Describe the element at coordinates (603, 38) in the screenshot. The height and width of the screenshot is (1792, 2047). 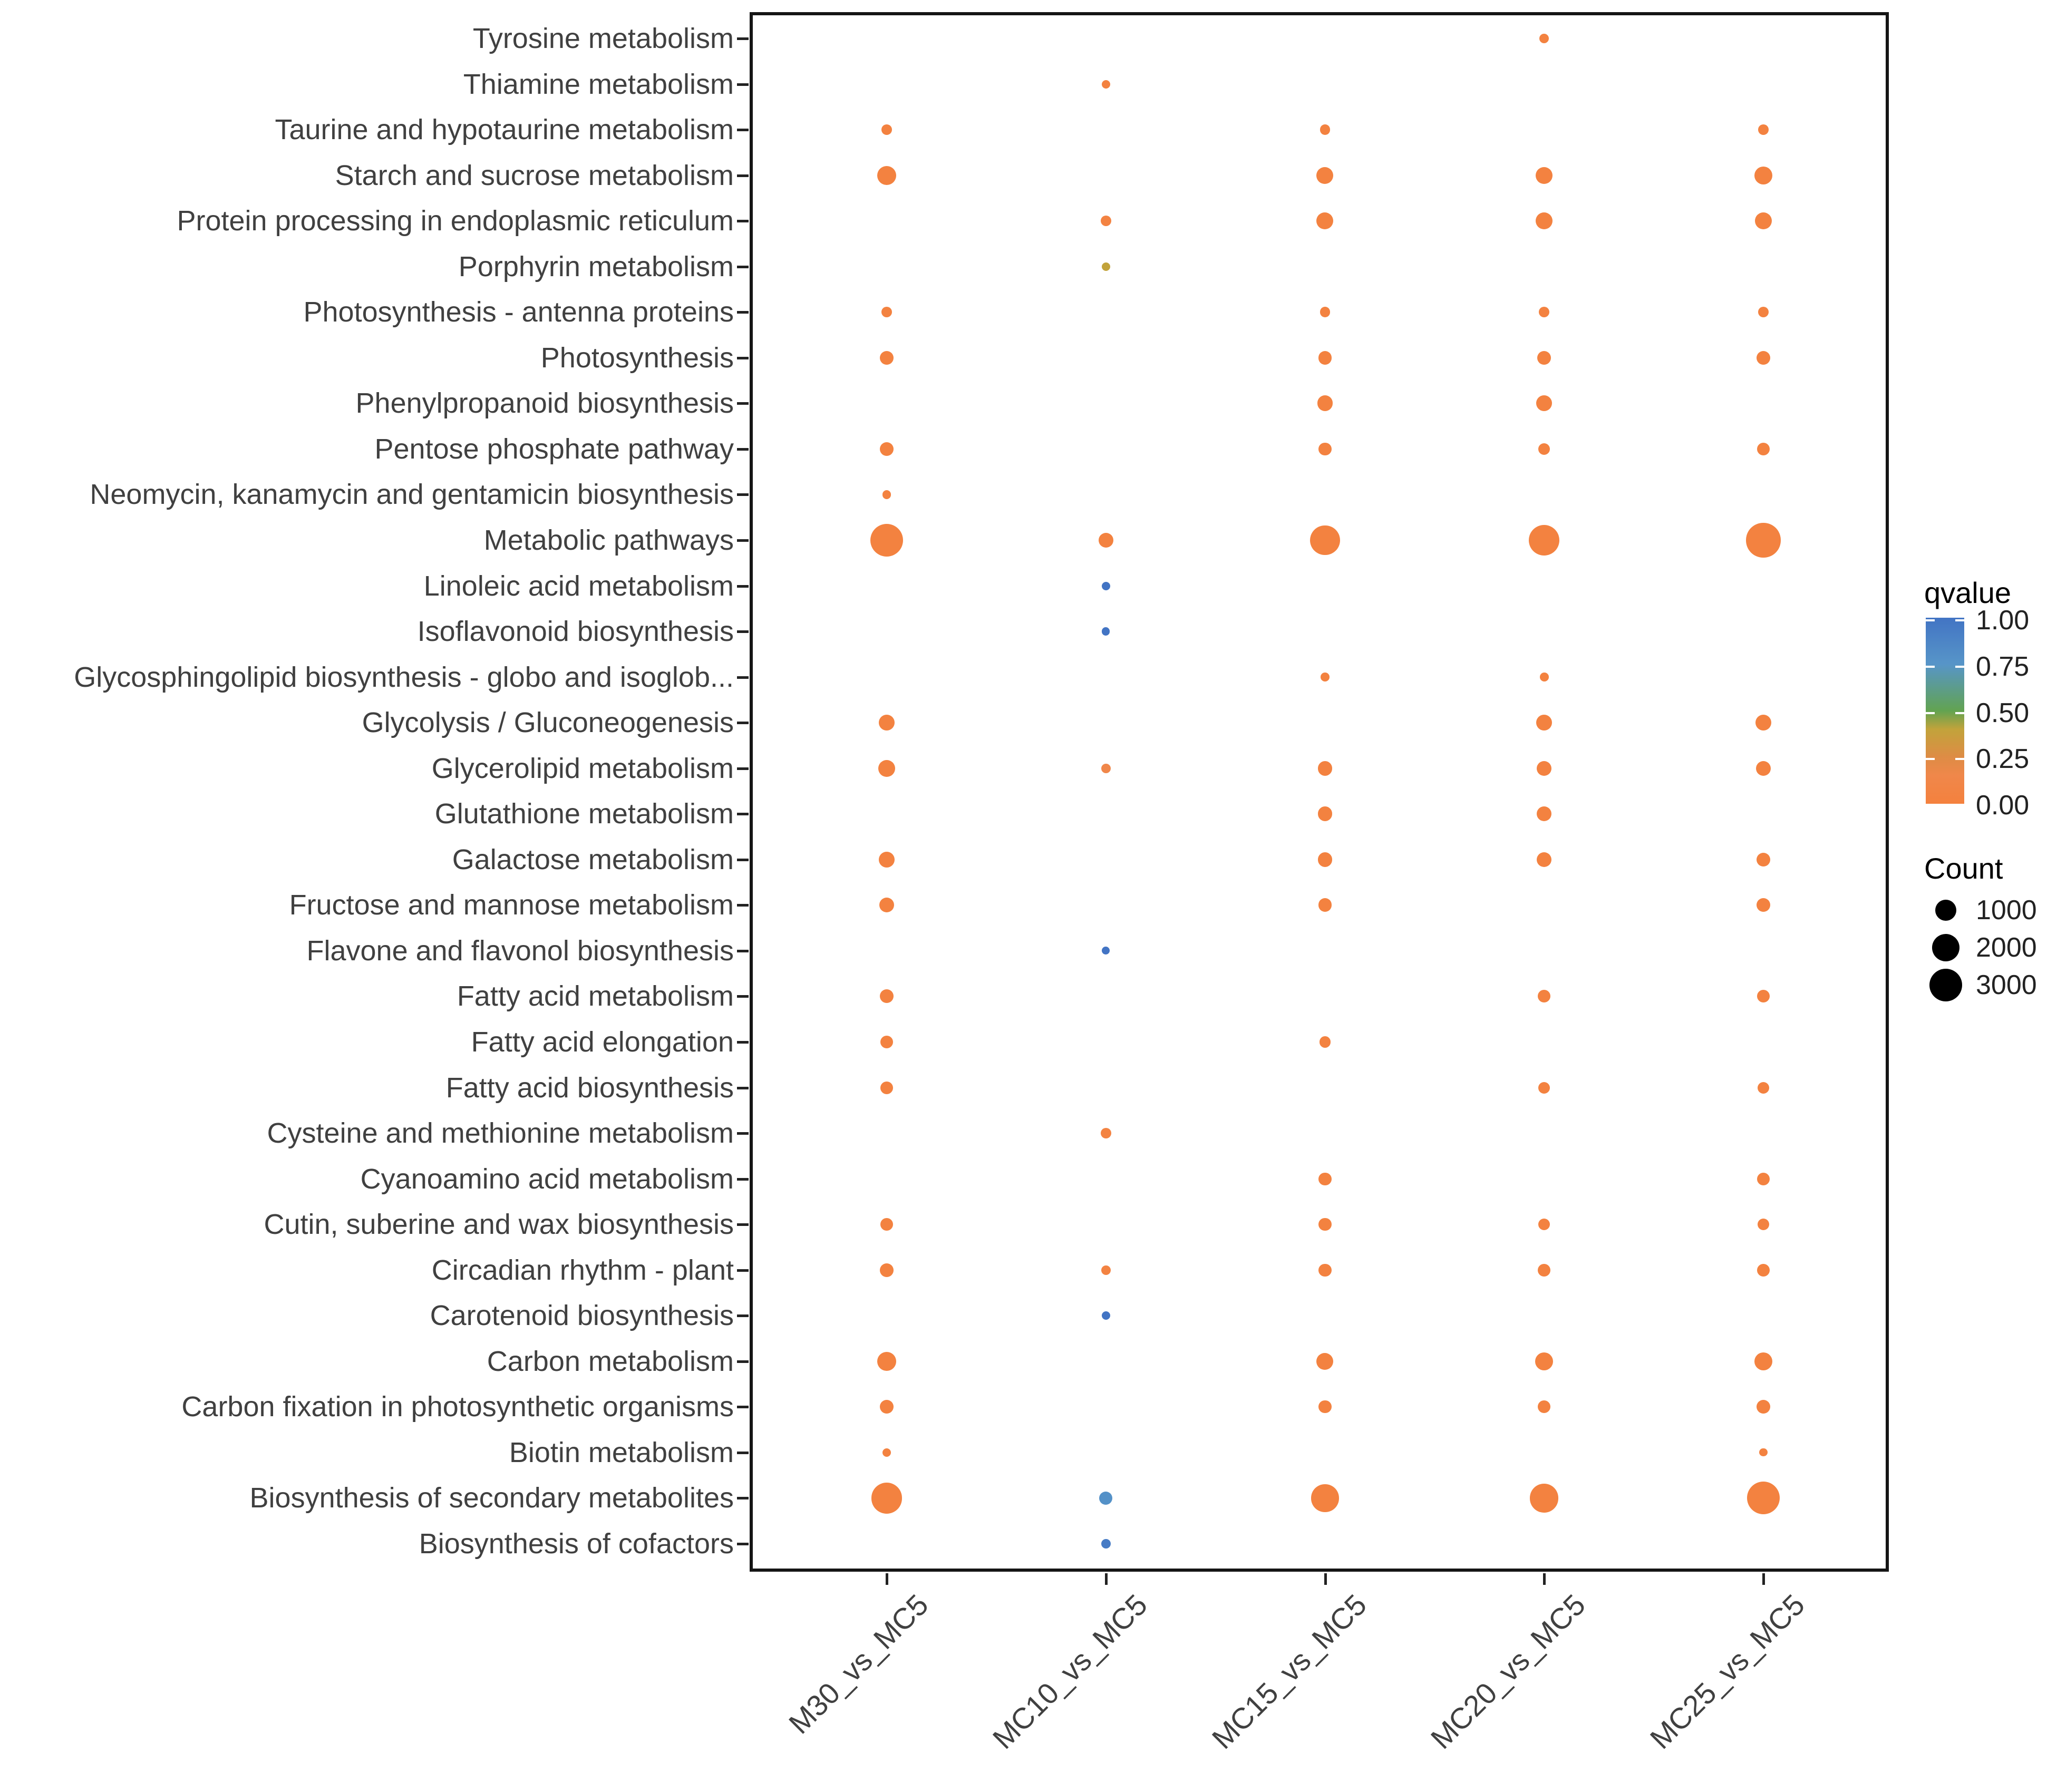
I see `y-axis-label: Tyrosine metabolism` at that location.